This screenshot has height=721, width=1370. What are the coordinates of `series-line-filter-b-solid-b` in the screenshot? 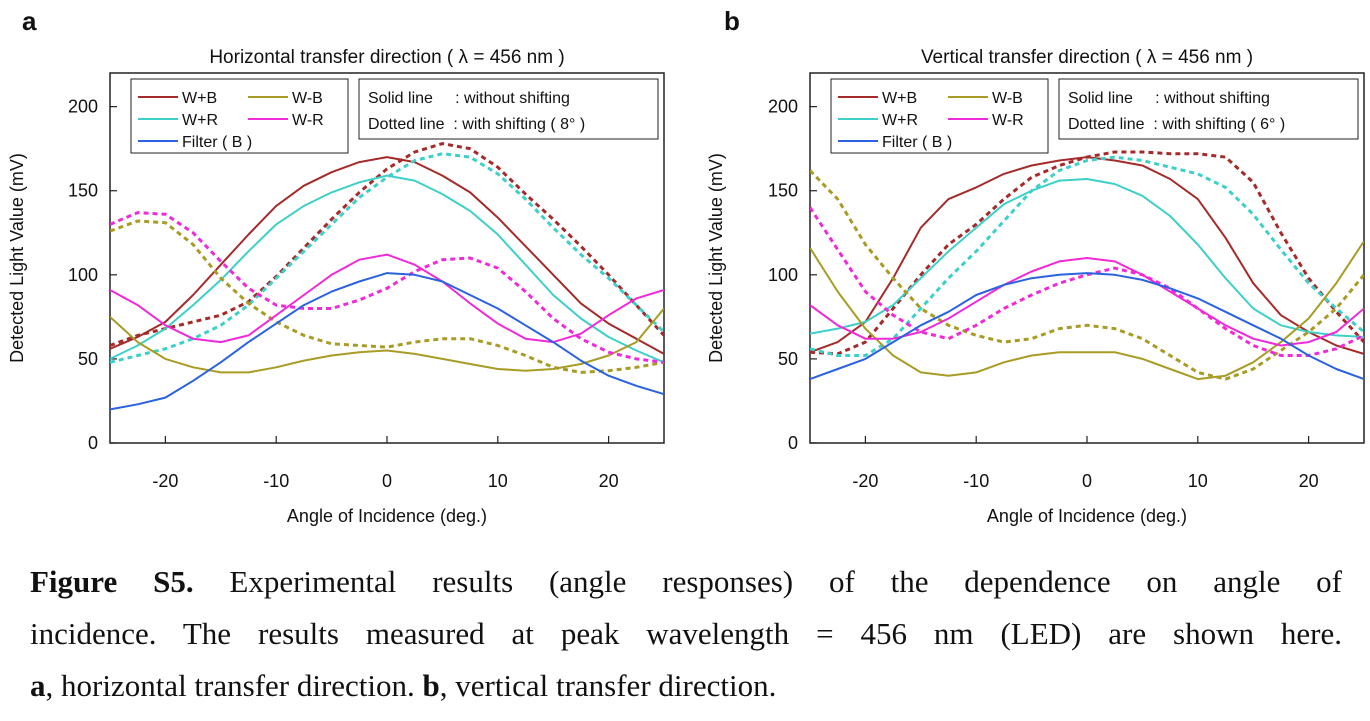 It's located at (1087, 326).